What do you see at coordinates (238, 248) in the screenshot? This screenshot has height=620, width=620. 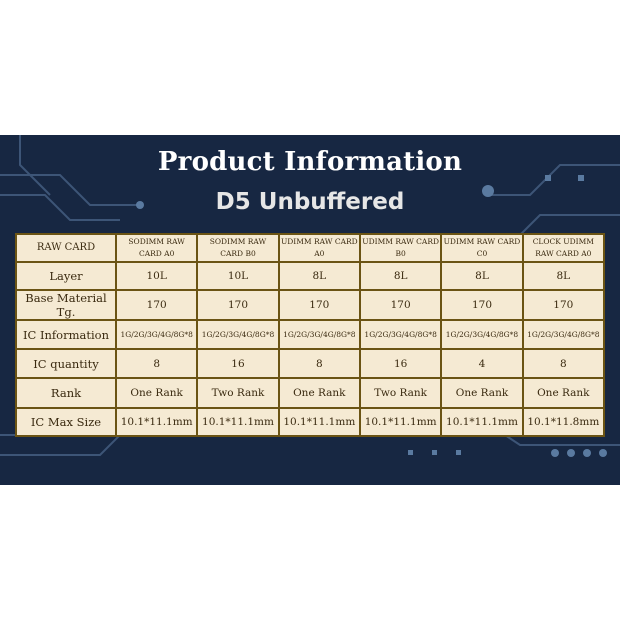 I see `header-cell: SODIMM RAW CARD B0` at bounding box center [238, 248].